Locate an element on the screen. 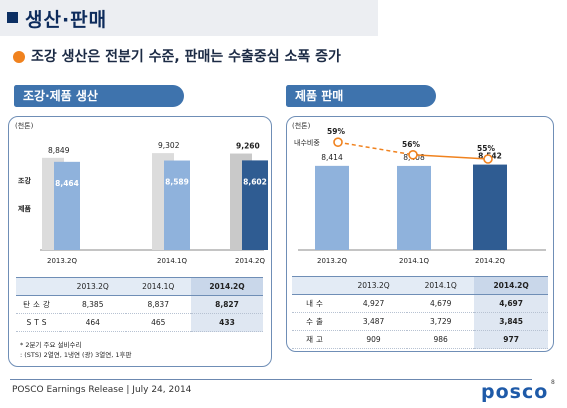  table-row-label: STS is located at coordinates (38, 322).